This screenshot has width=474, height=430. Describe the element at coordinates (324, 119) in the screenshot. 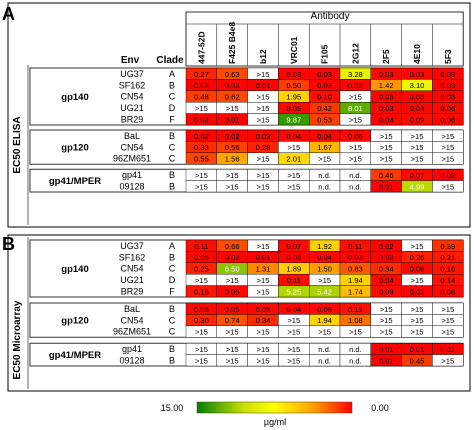

I see `cell-value-label: 0.53` at that location.